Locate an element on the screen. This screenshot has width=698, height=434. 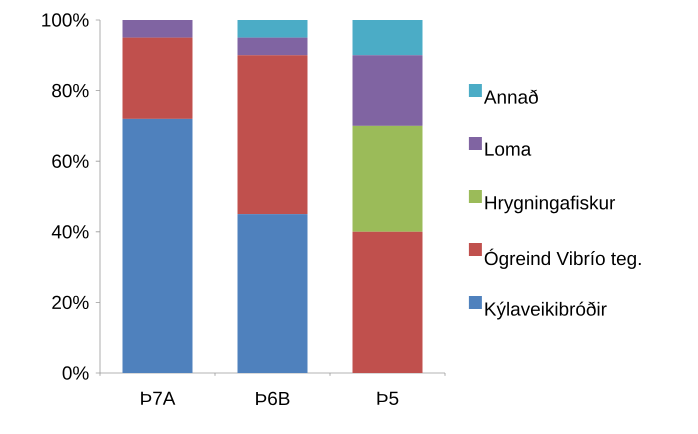
x-tick-label: Þ6B is located at coordinates (273, 399).